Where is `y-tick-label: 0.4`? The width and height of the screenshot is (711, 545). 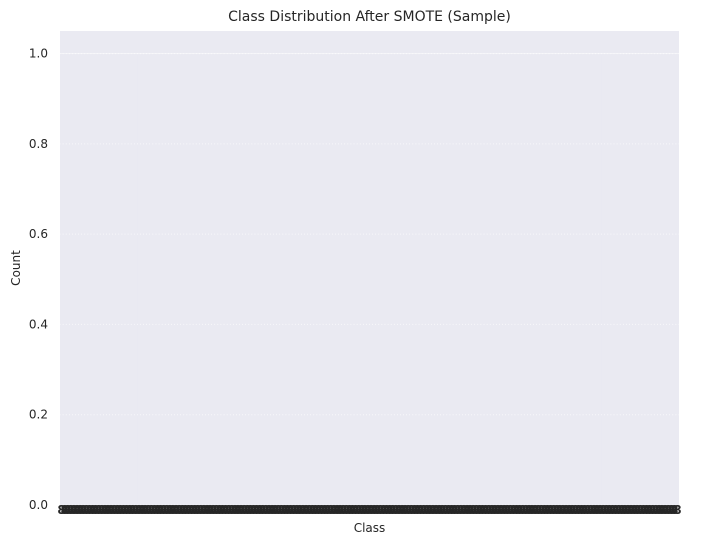
y-tick-label: 0.4 is located at coordinates (38, 324).